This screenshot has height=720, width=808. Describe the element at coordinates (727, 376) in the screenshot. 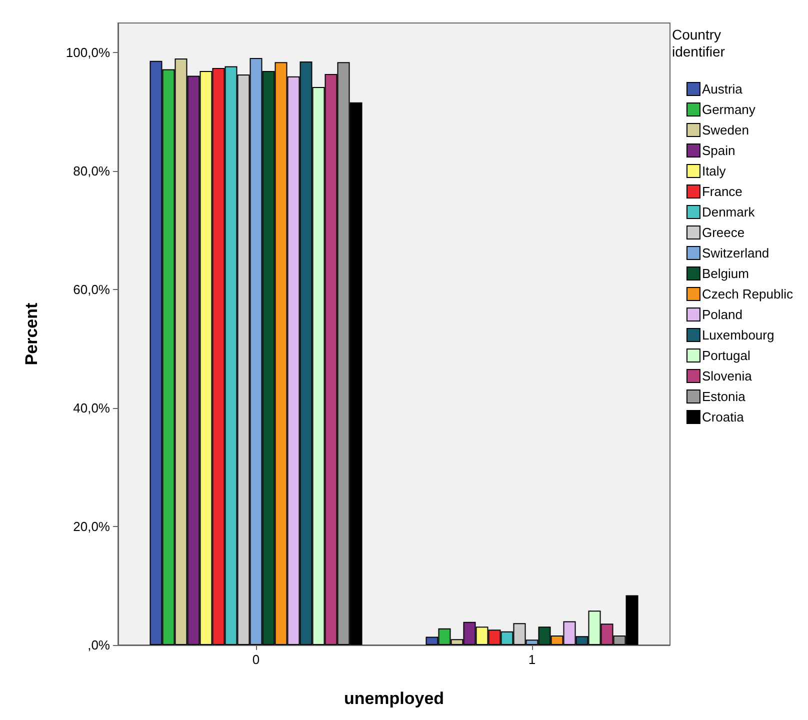

I see `legend-label: Slovenia` at that location.